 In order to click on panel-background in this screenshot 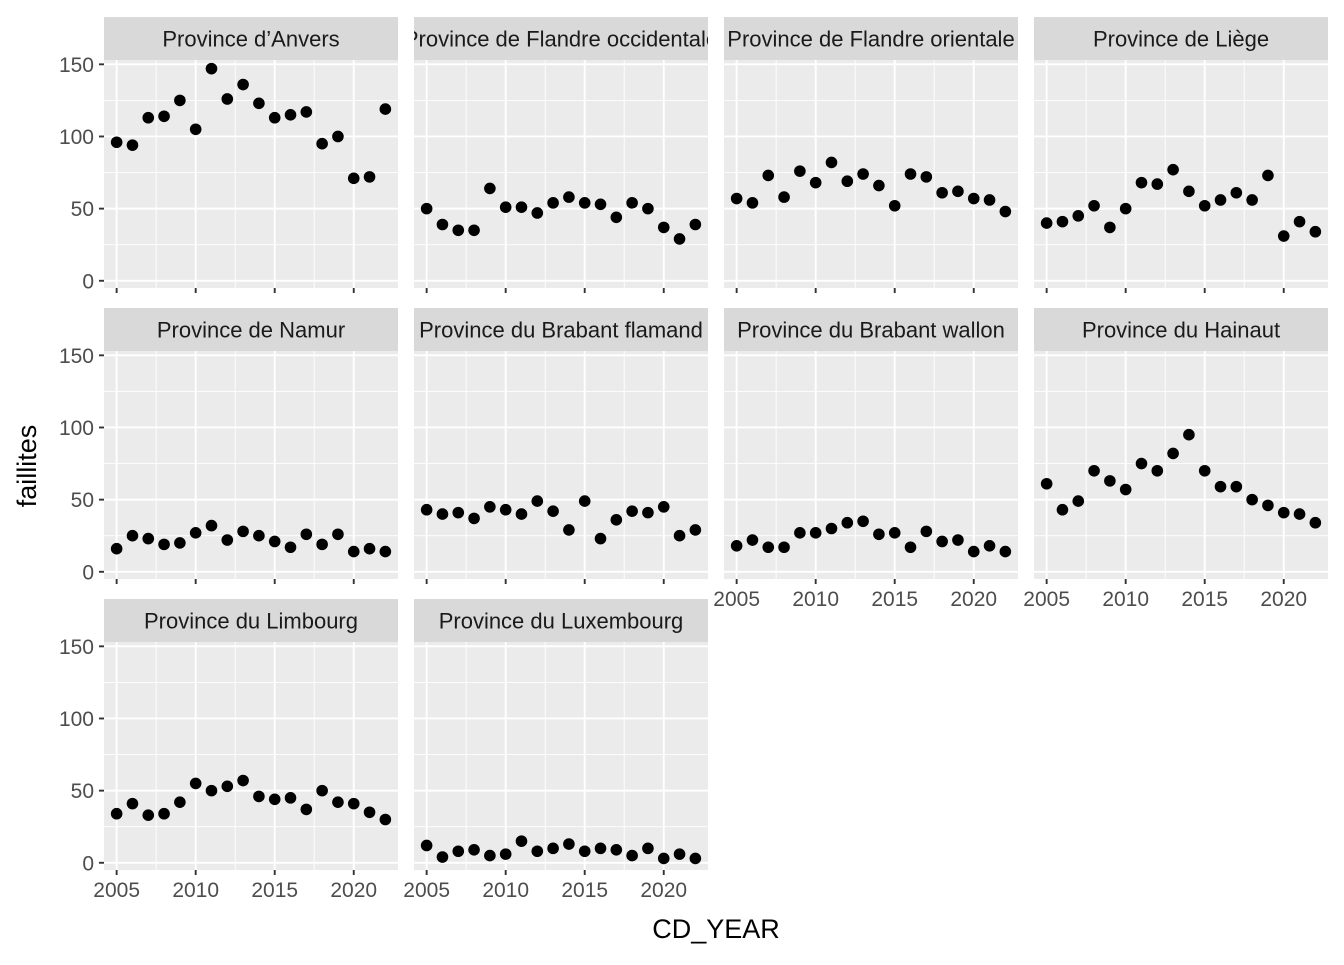, I will do `click(561, 756)`.